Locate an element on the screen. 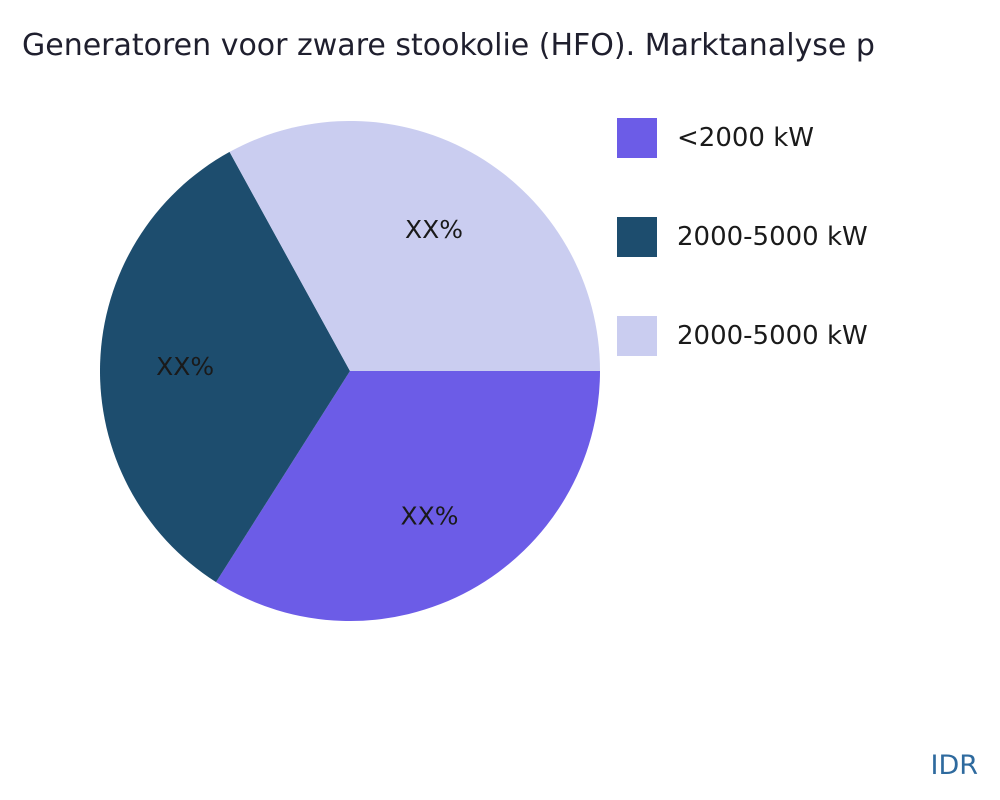  legend-label-1: <2000 kW is located at coordinates (745, 138).